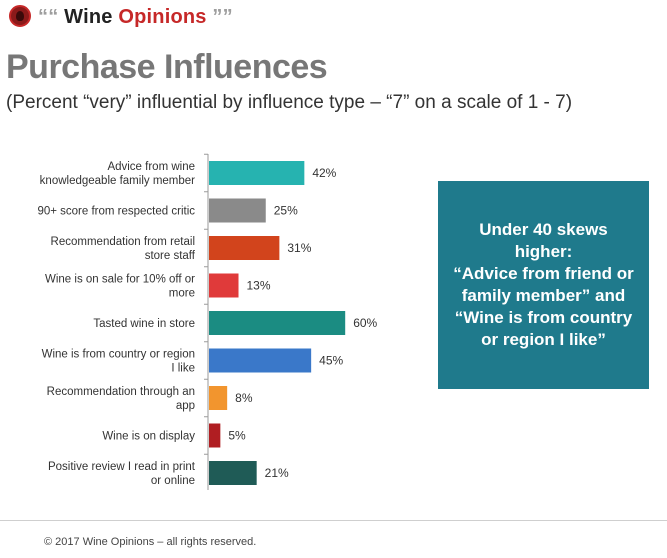 This screenshot has width=667, height=558. I want to click on callout-line: family member” and, so click(543, 295).